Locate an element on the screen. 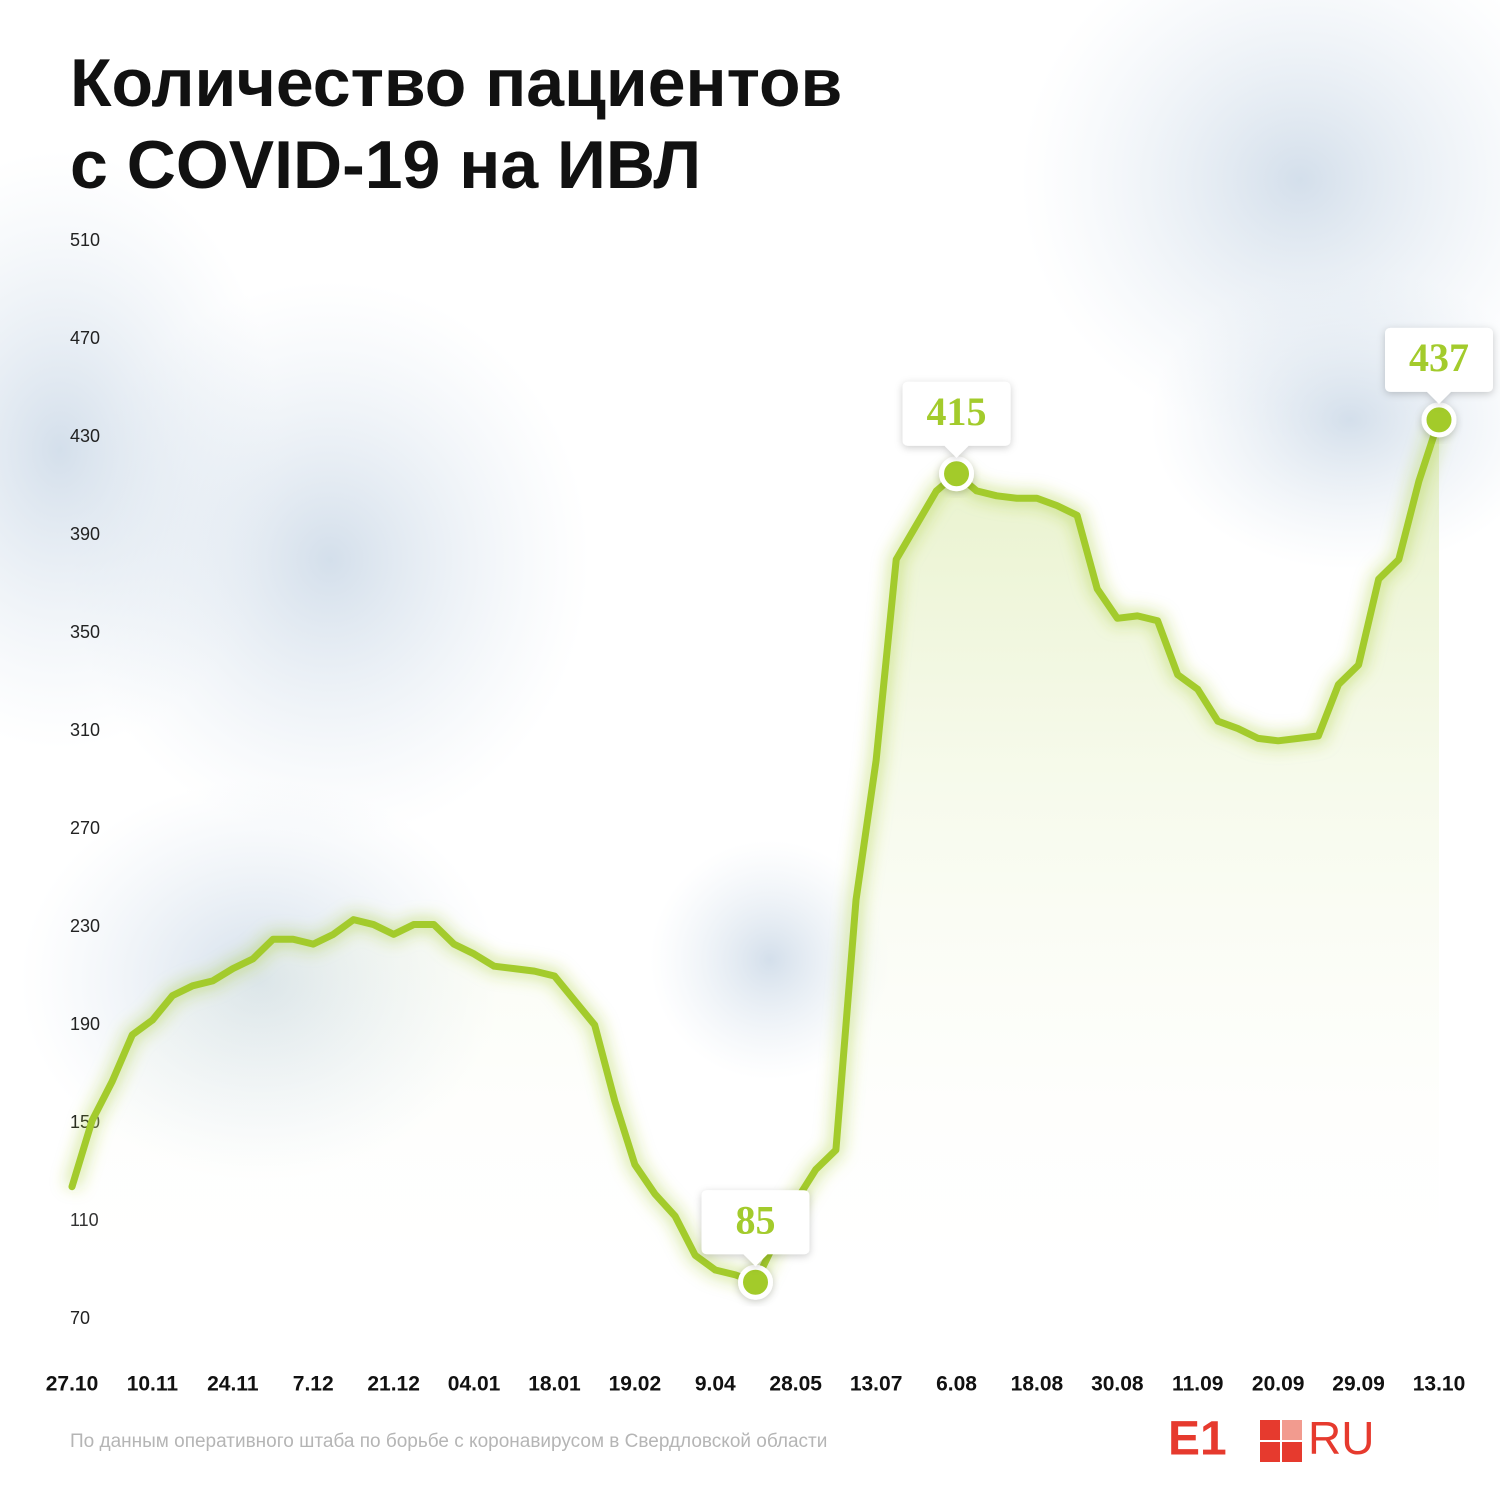  logo-text: E1 is located at coordinates (1197, 1439).